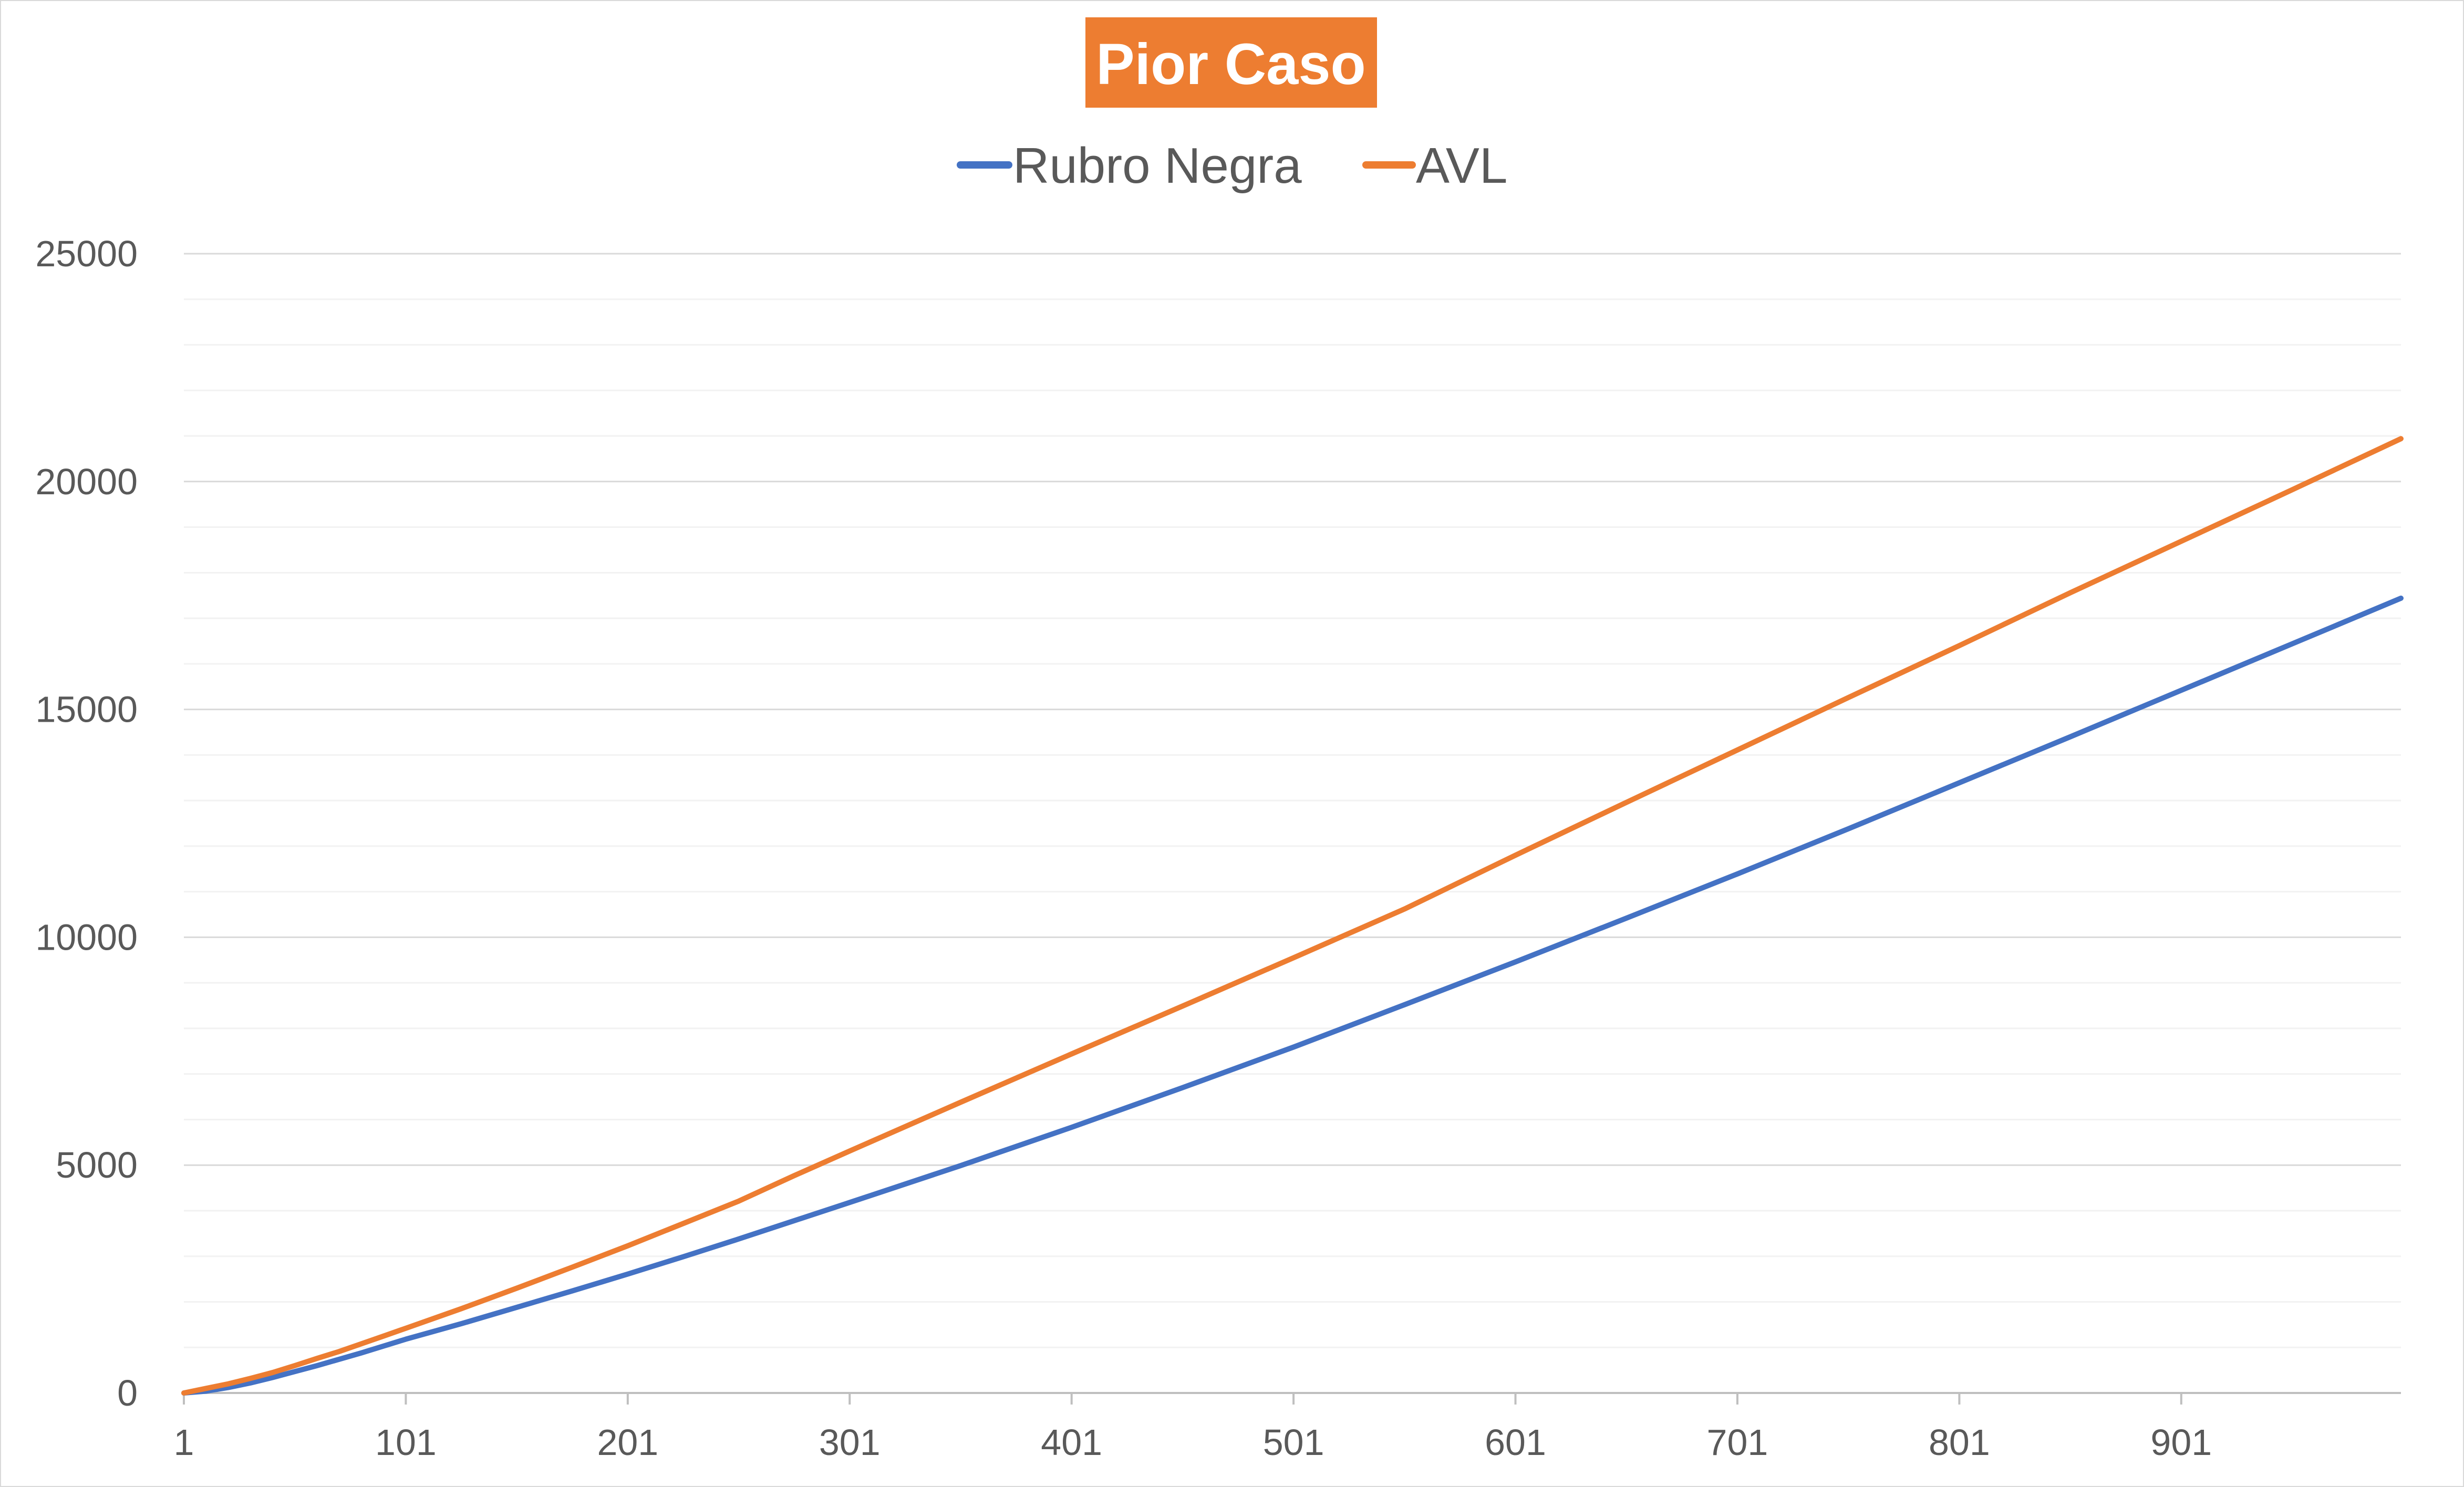 The image size is (2464, 1487). What do you see at coordinates (86, 937) in the screenshot?
I see `y-tick-label: 10000` at bounding box center [86, 937].